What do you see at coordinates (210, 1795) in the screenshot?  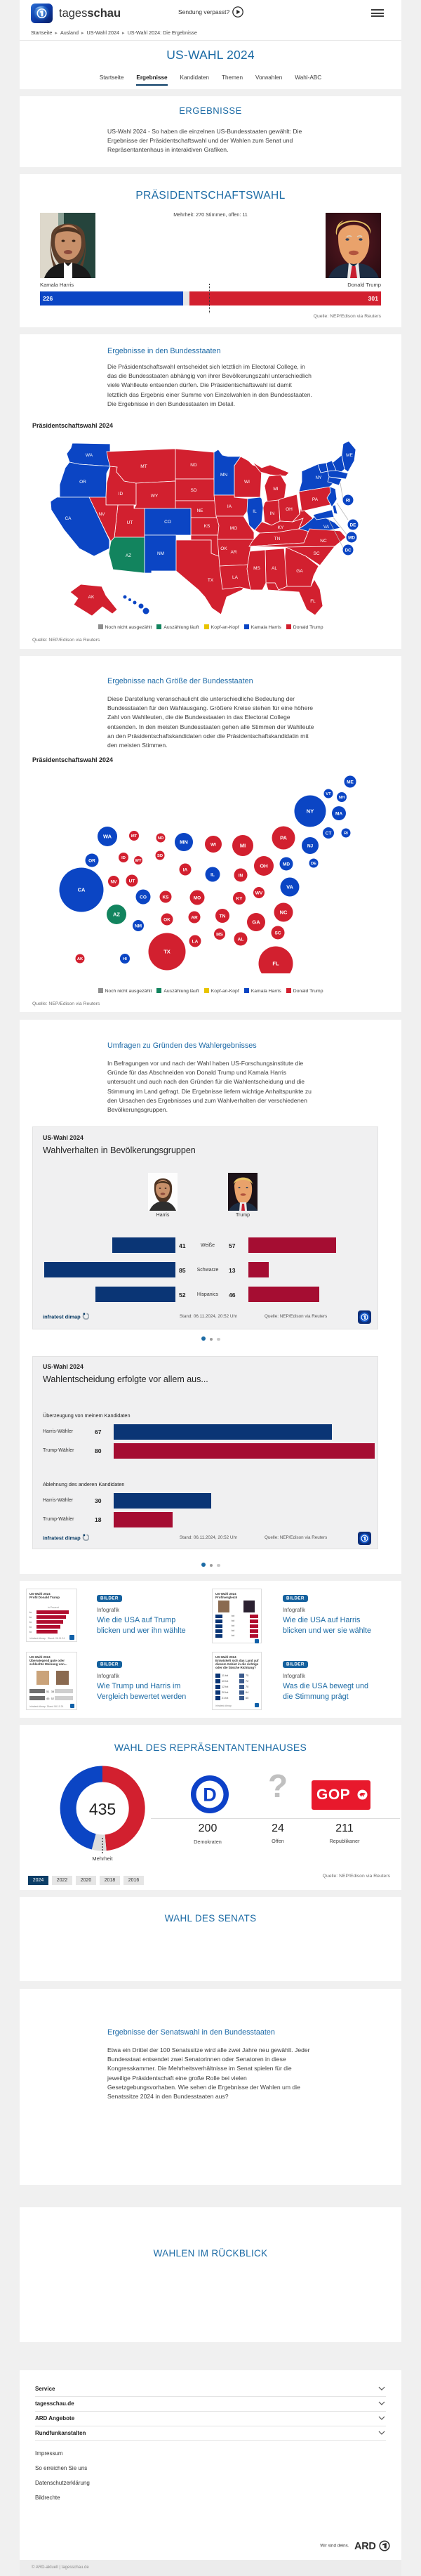 I see `svg-text: D` at bounding box center [210, 1795].